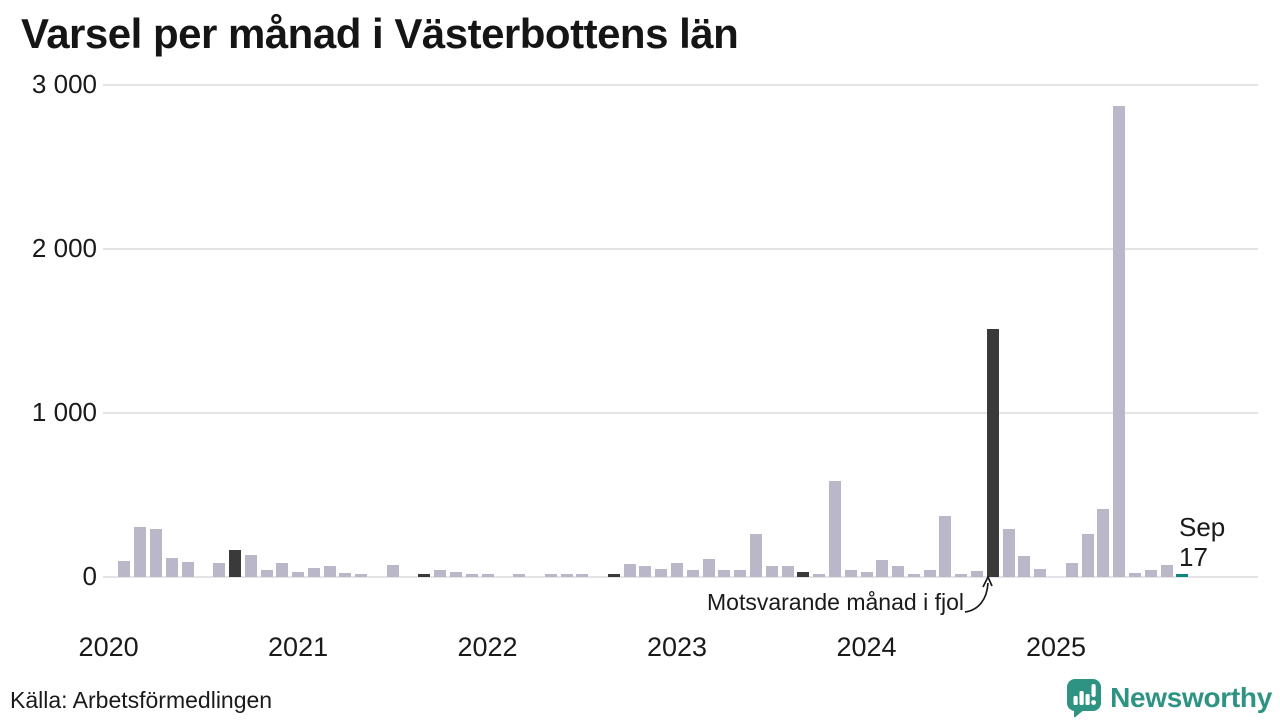 This screenshot has height=720, width=1280. Describe the element at coordinates (298, 647) in the screenshot. I see `x-axis-label-2021: 2021` at that location.